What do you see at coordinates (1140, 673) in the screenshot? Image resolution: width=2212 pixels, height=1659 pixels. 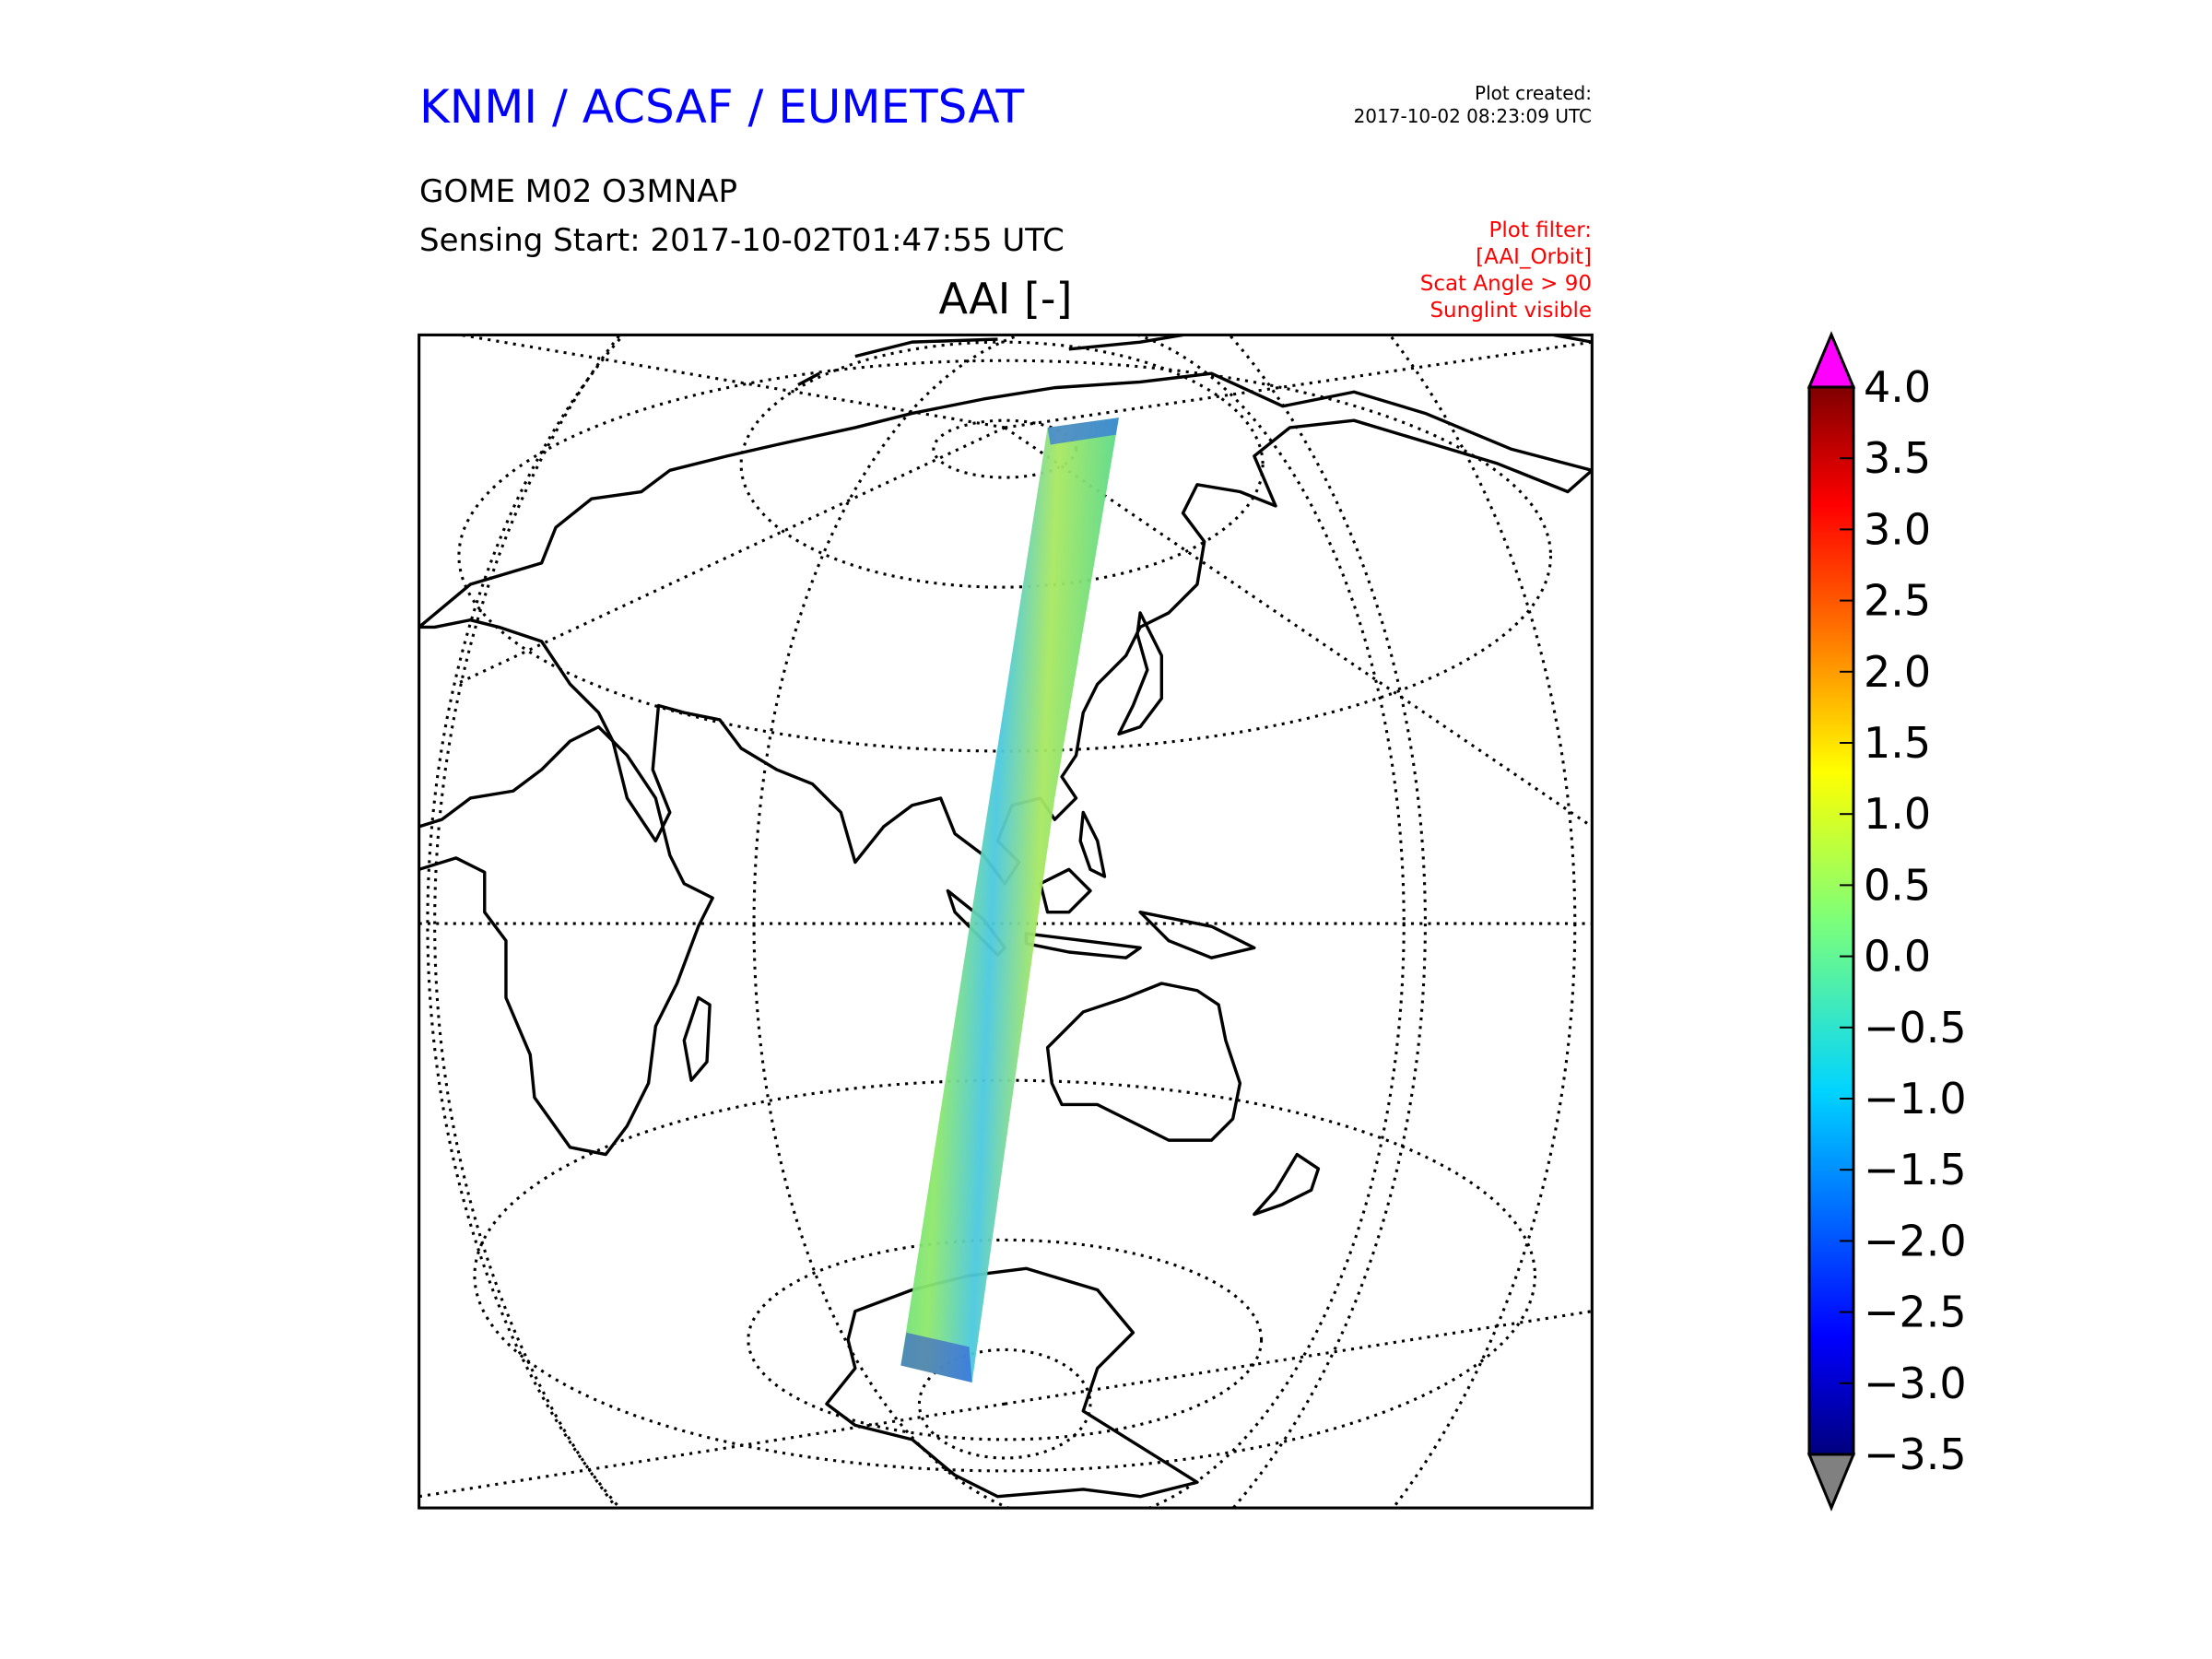 I see `coastline-japan` at bounding box center [1140, 673].